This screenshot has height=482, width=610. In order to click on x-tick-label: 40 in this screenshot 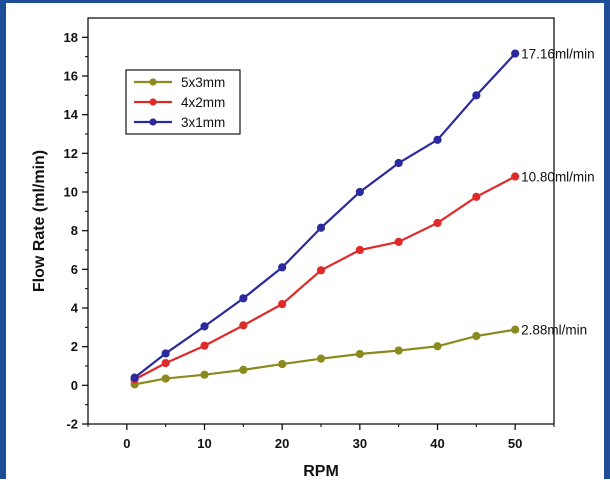, I will do `click(437, 443)`.